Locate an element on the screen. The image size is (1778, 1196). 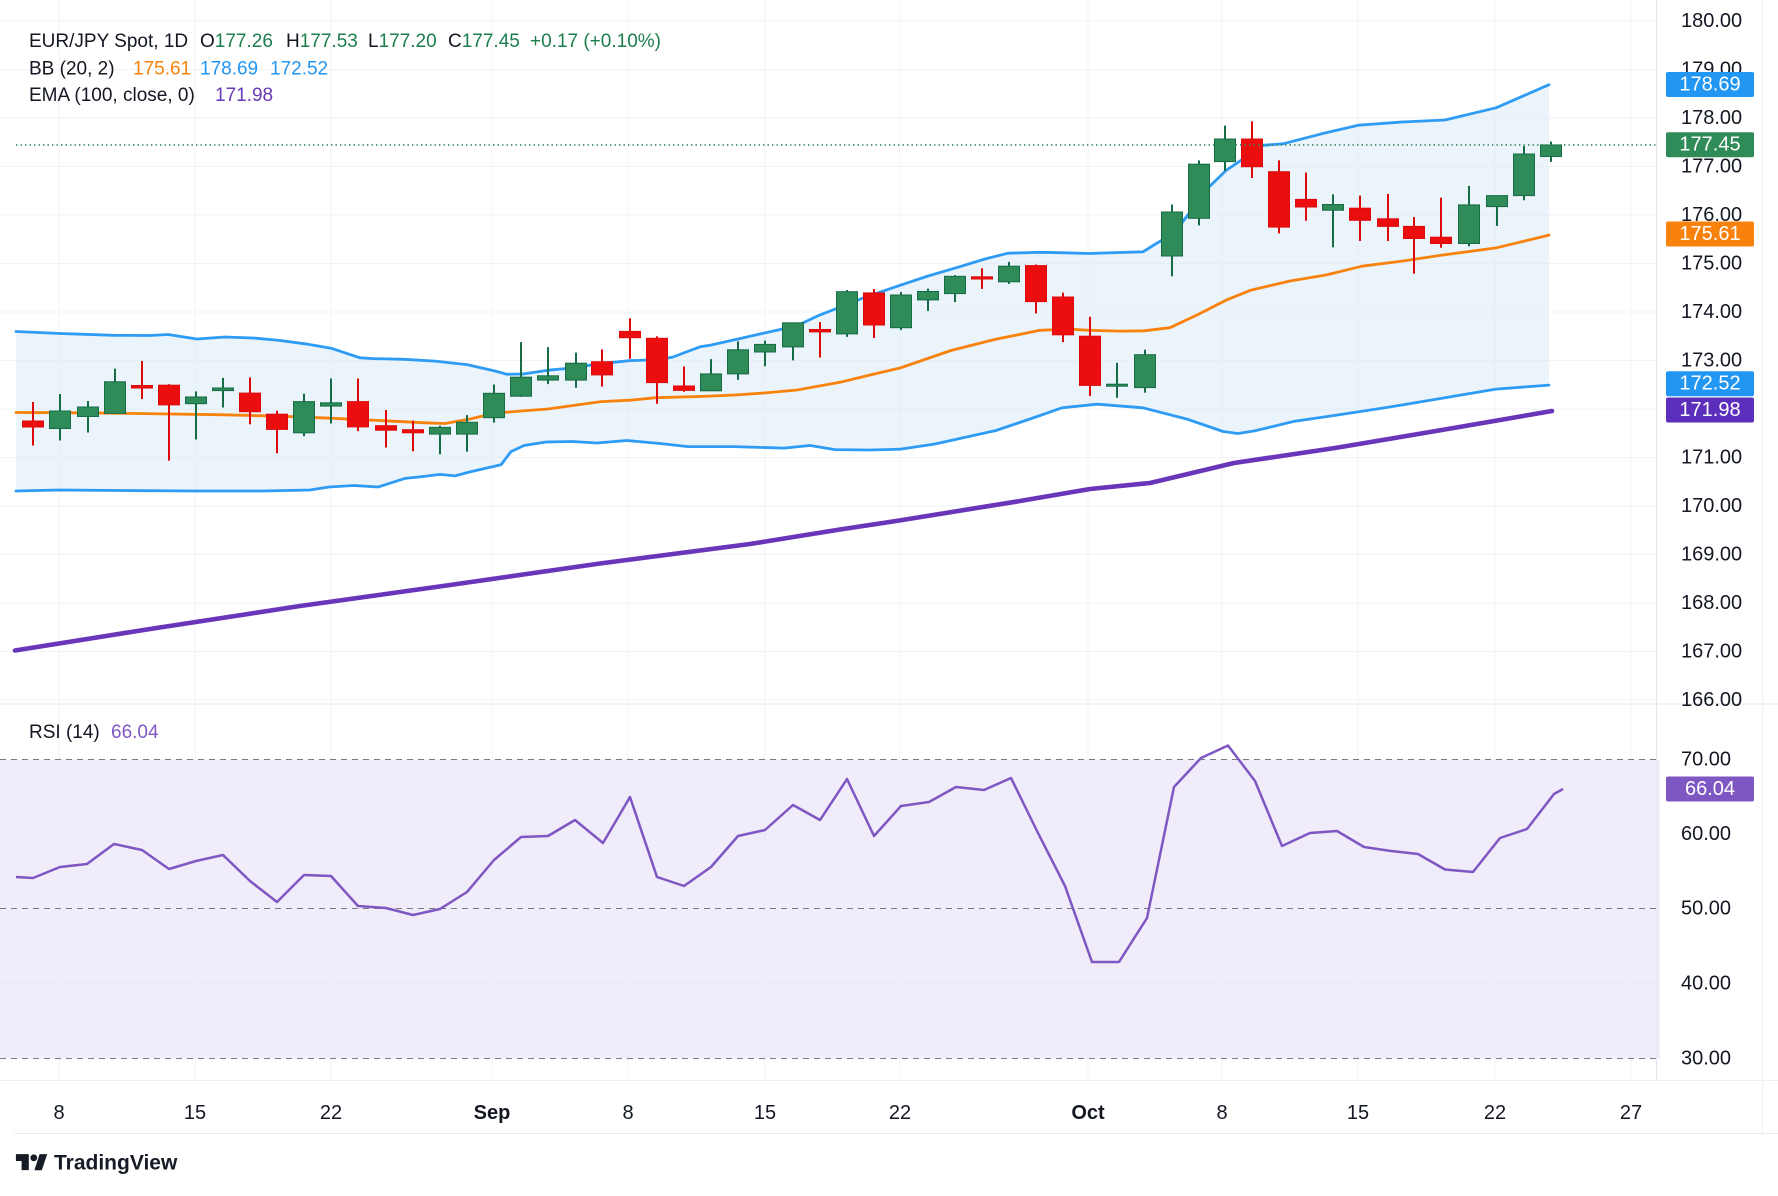
svg-text: 50.00 is located at coordinates (1706, 909).